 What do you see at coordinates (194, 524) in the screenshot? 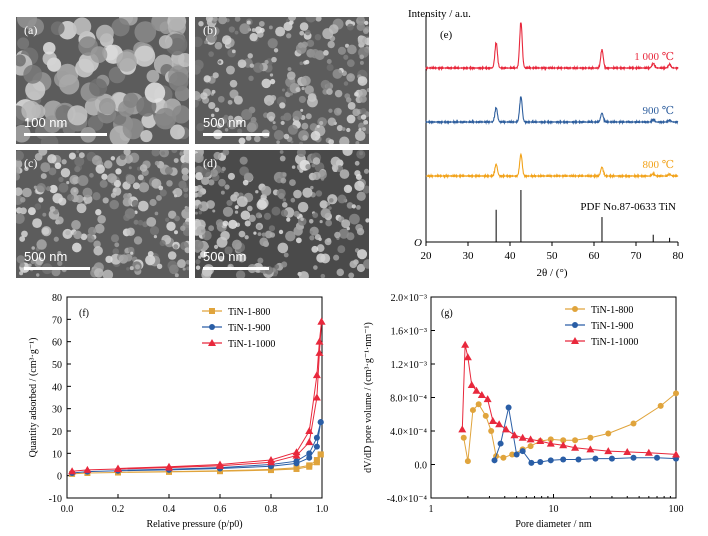
I see `x-axis-label: Relative pressure (p/p0)` at bounding box center [194, 524].